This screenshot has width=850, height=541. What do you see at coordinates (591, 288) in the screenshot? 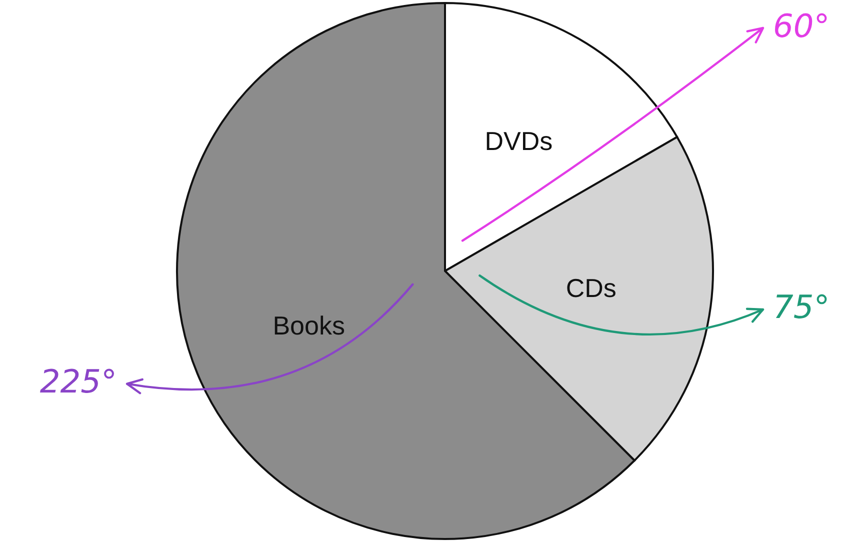
I see `slice-label: CDs` at bounding box center [591, 288].